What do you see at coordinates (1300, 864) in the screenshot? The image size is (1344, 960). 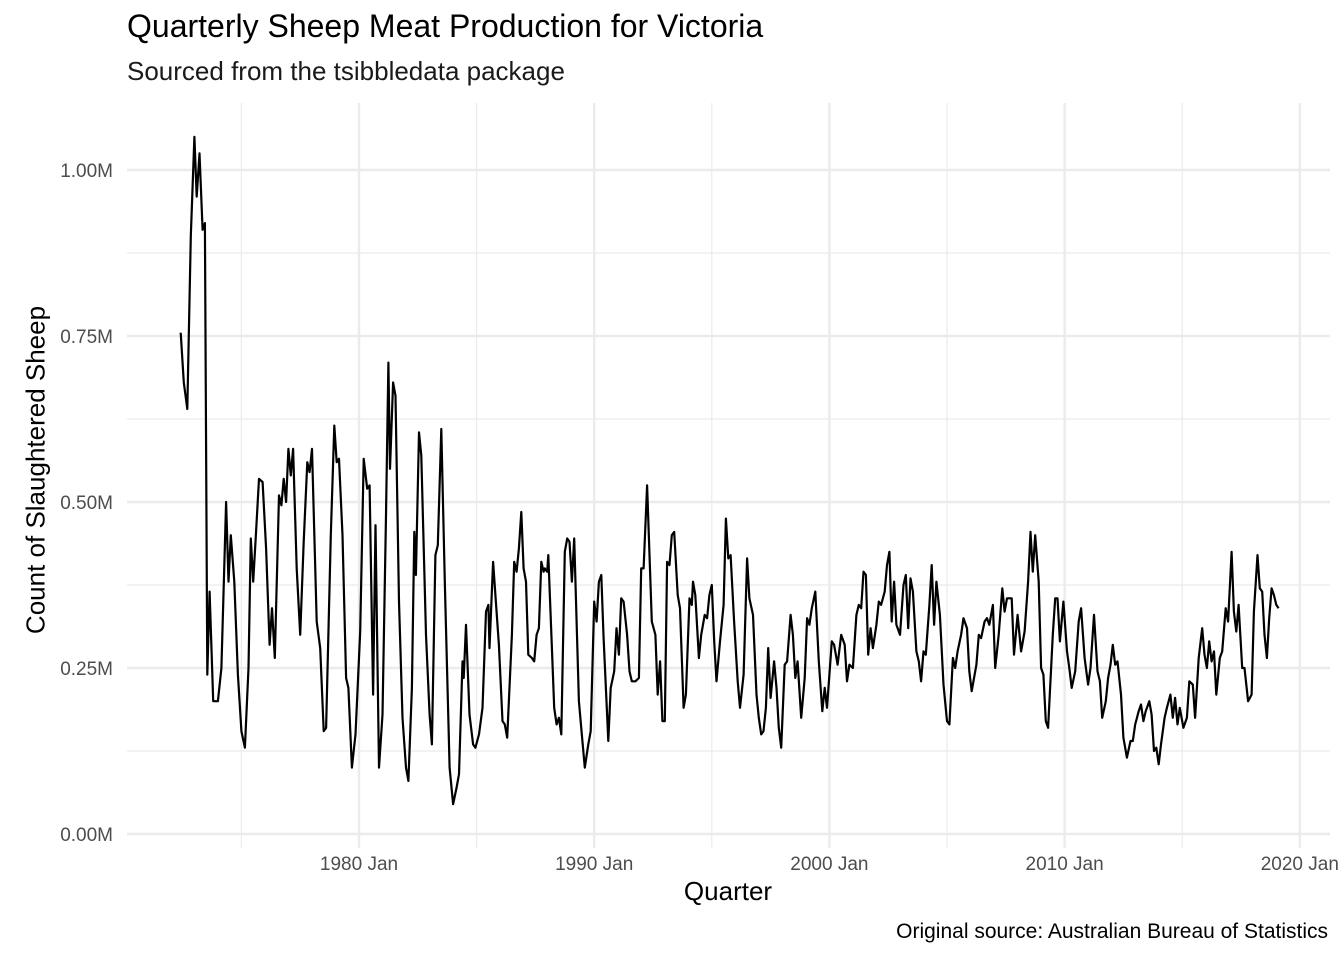 I see `x-tick-label: 2020 Jan` at bounding box center [1300, 864].